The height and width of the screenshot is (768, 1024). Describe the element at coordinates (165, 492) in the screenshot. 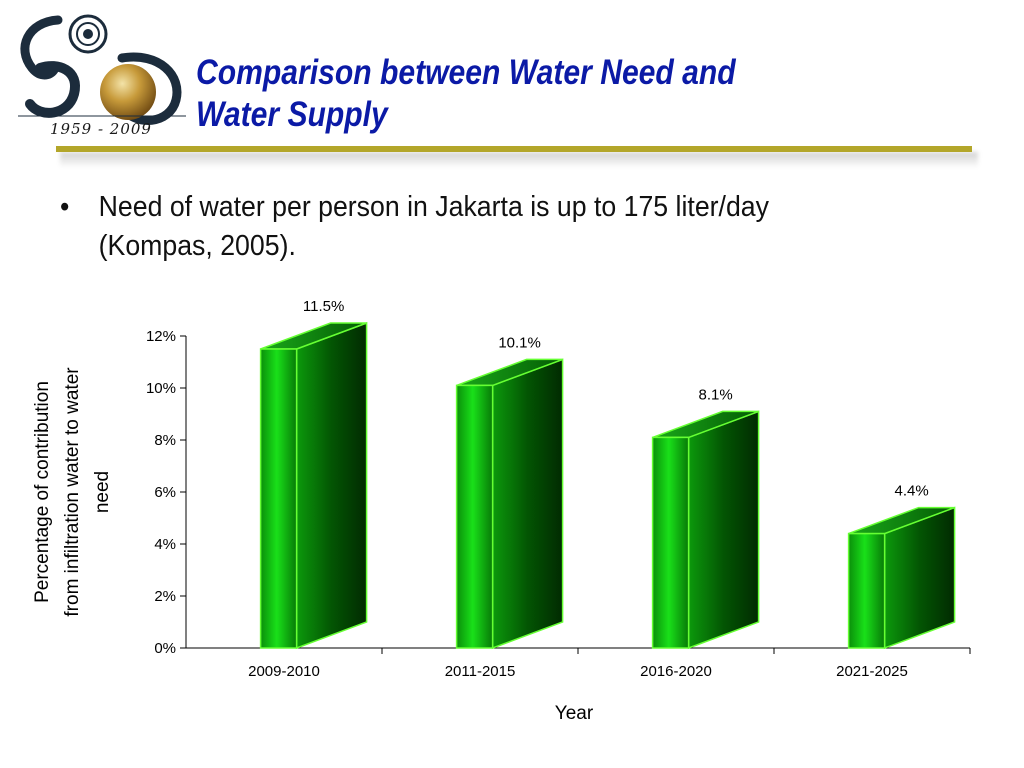

I see `y-tick-label: 6%` at that location.